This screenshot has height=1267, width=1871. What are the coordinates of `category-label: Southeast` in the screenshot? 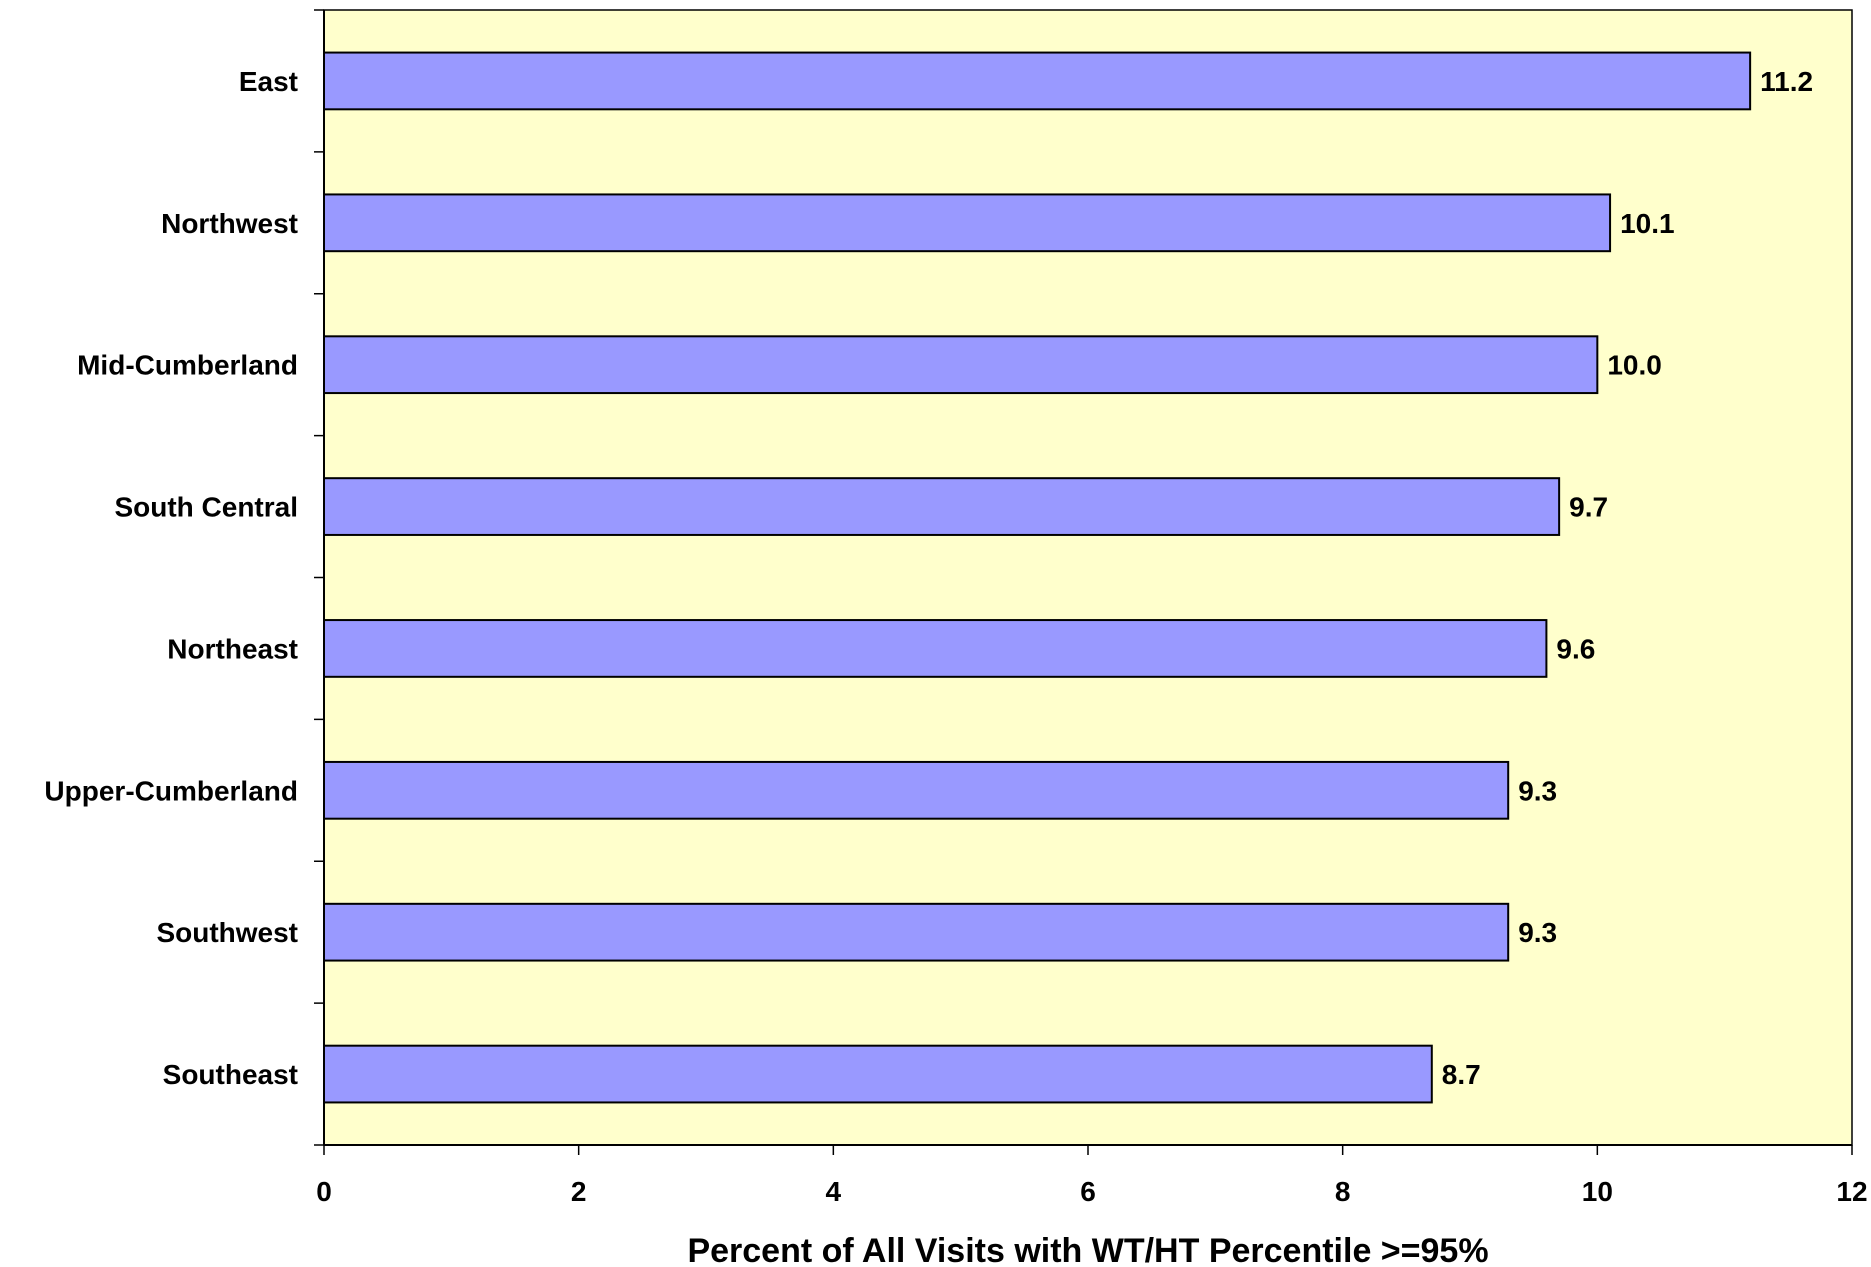 It's located at (230, 1074).